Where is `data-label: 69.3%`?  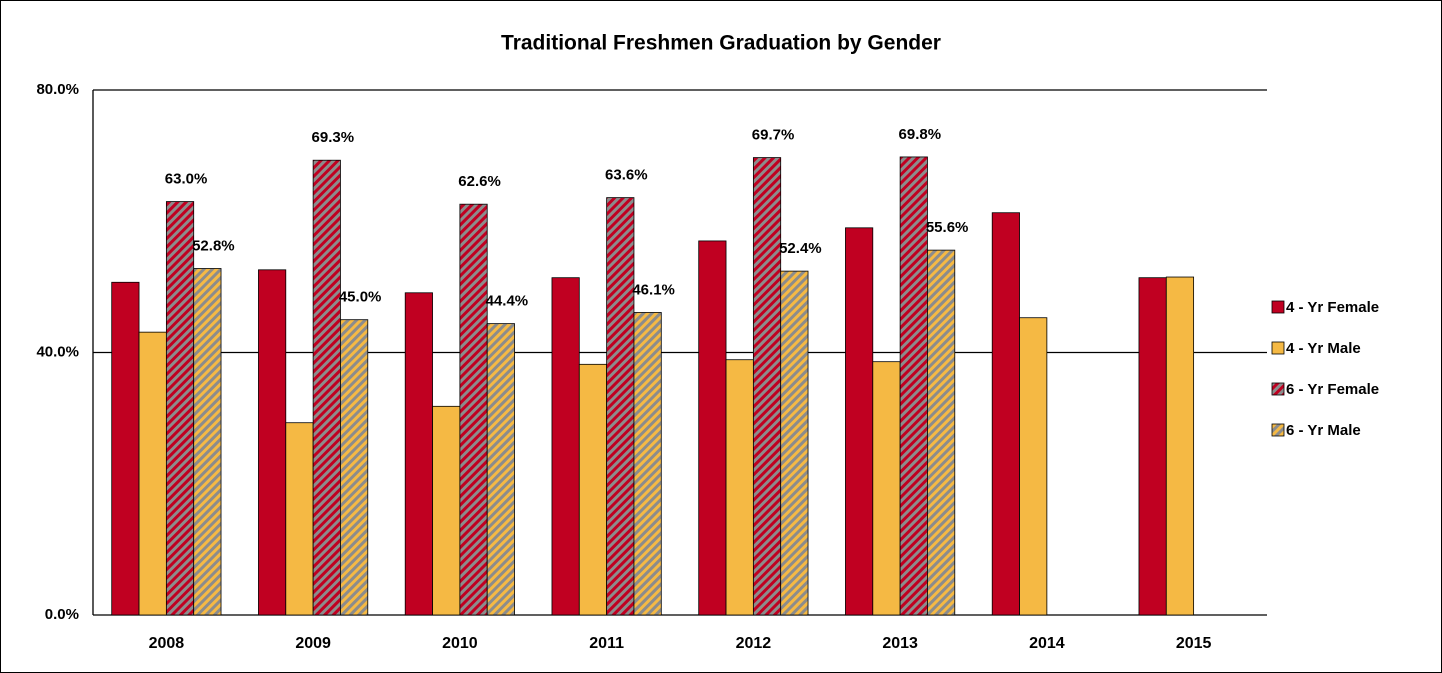 data-label: 69.3% is located at coordinates (333, 137).